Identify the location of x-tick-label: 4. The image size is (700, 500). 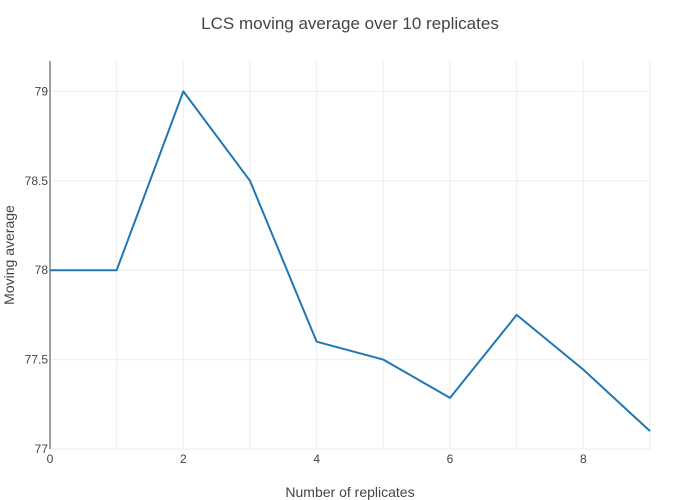
(316, 459).